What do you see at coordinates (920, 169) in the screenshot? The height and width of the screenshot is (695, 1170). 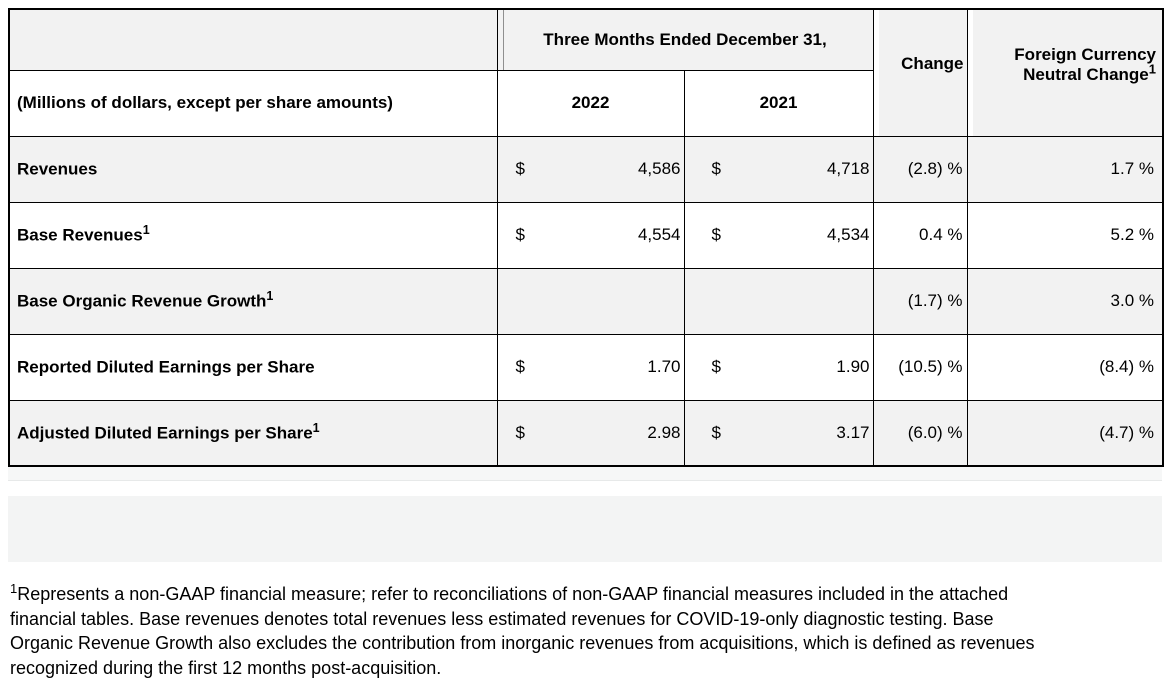 I see `change-cell: (2.8) %` at bounding box center [920, 169].